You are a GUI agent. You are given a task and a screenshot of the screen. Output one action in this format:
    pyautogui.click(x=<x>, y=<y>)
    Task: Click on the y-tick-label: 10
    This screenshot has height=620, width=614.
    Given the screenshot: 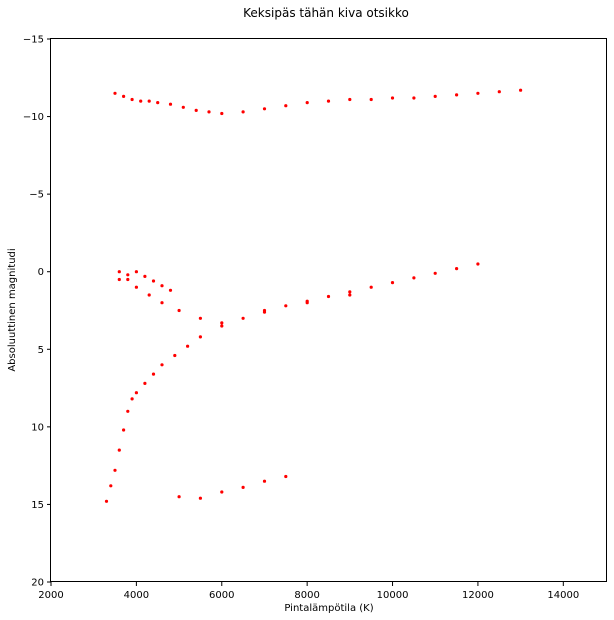 What is the action you would take?
    pyautogui.click(x=37, y=427)
    